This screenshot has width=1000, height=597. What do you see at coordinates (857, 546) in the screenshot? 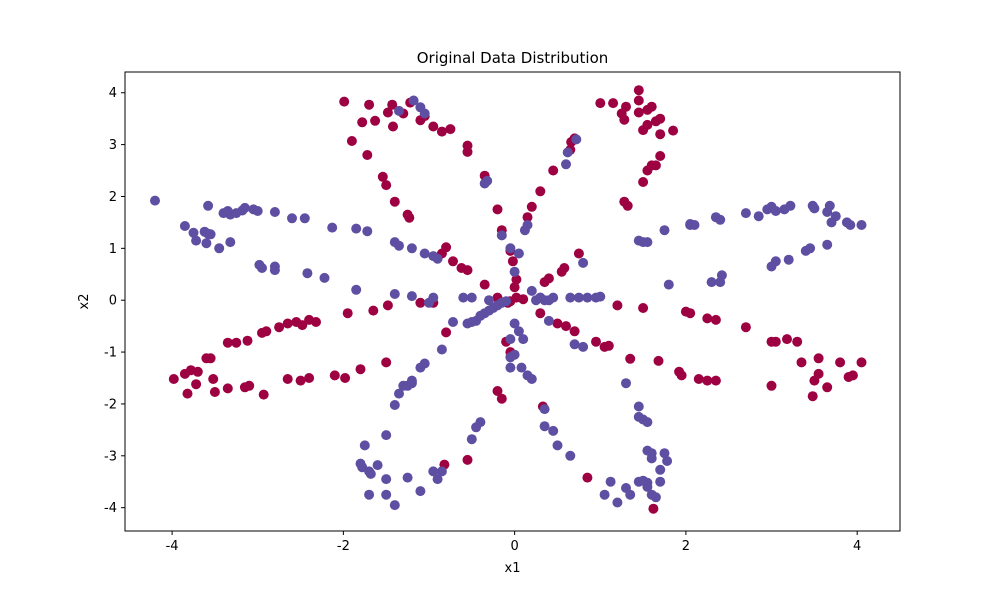
I see `x-tick-label: 4` at bounding box center [857, 546].